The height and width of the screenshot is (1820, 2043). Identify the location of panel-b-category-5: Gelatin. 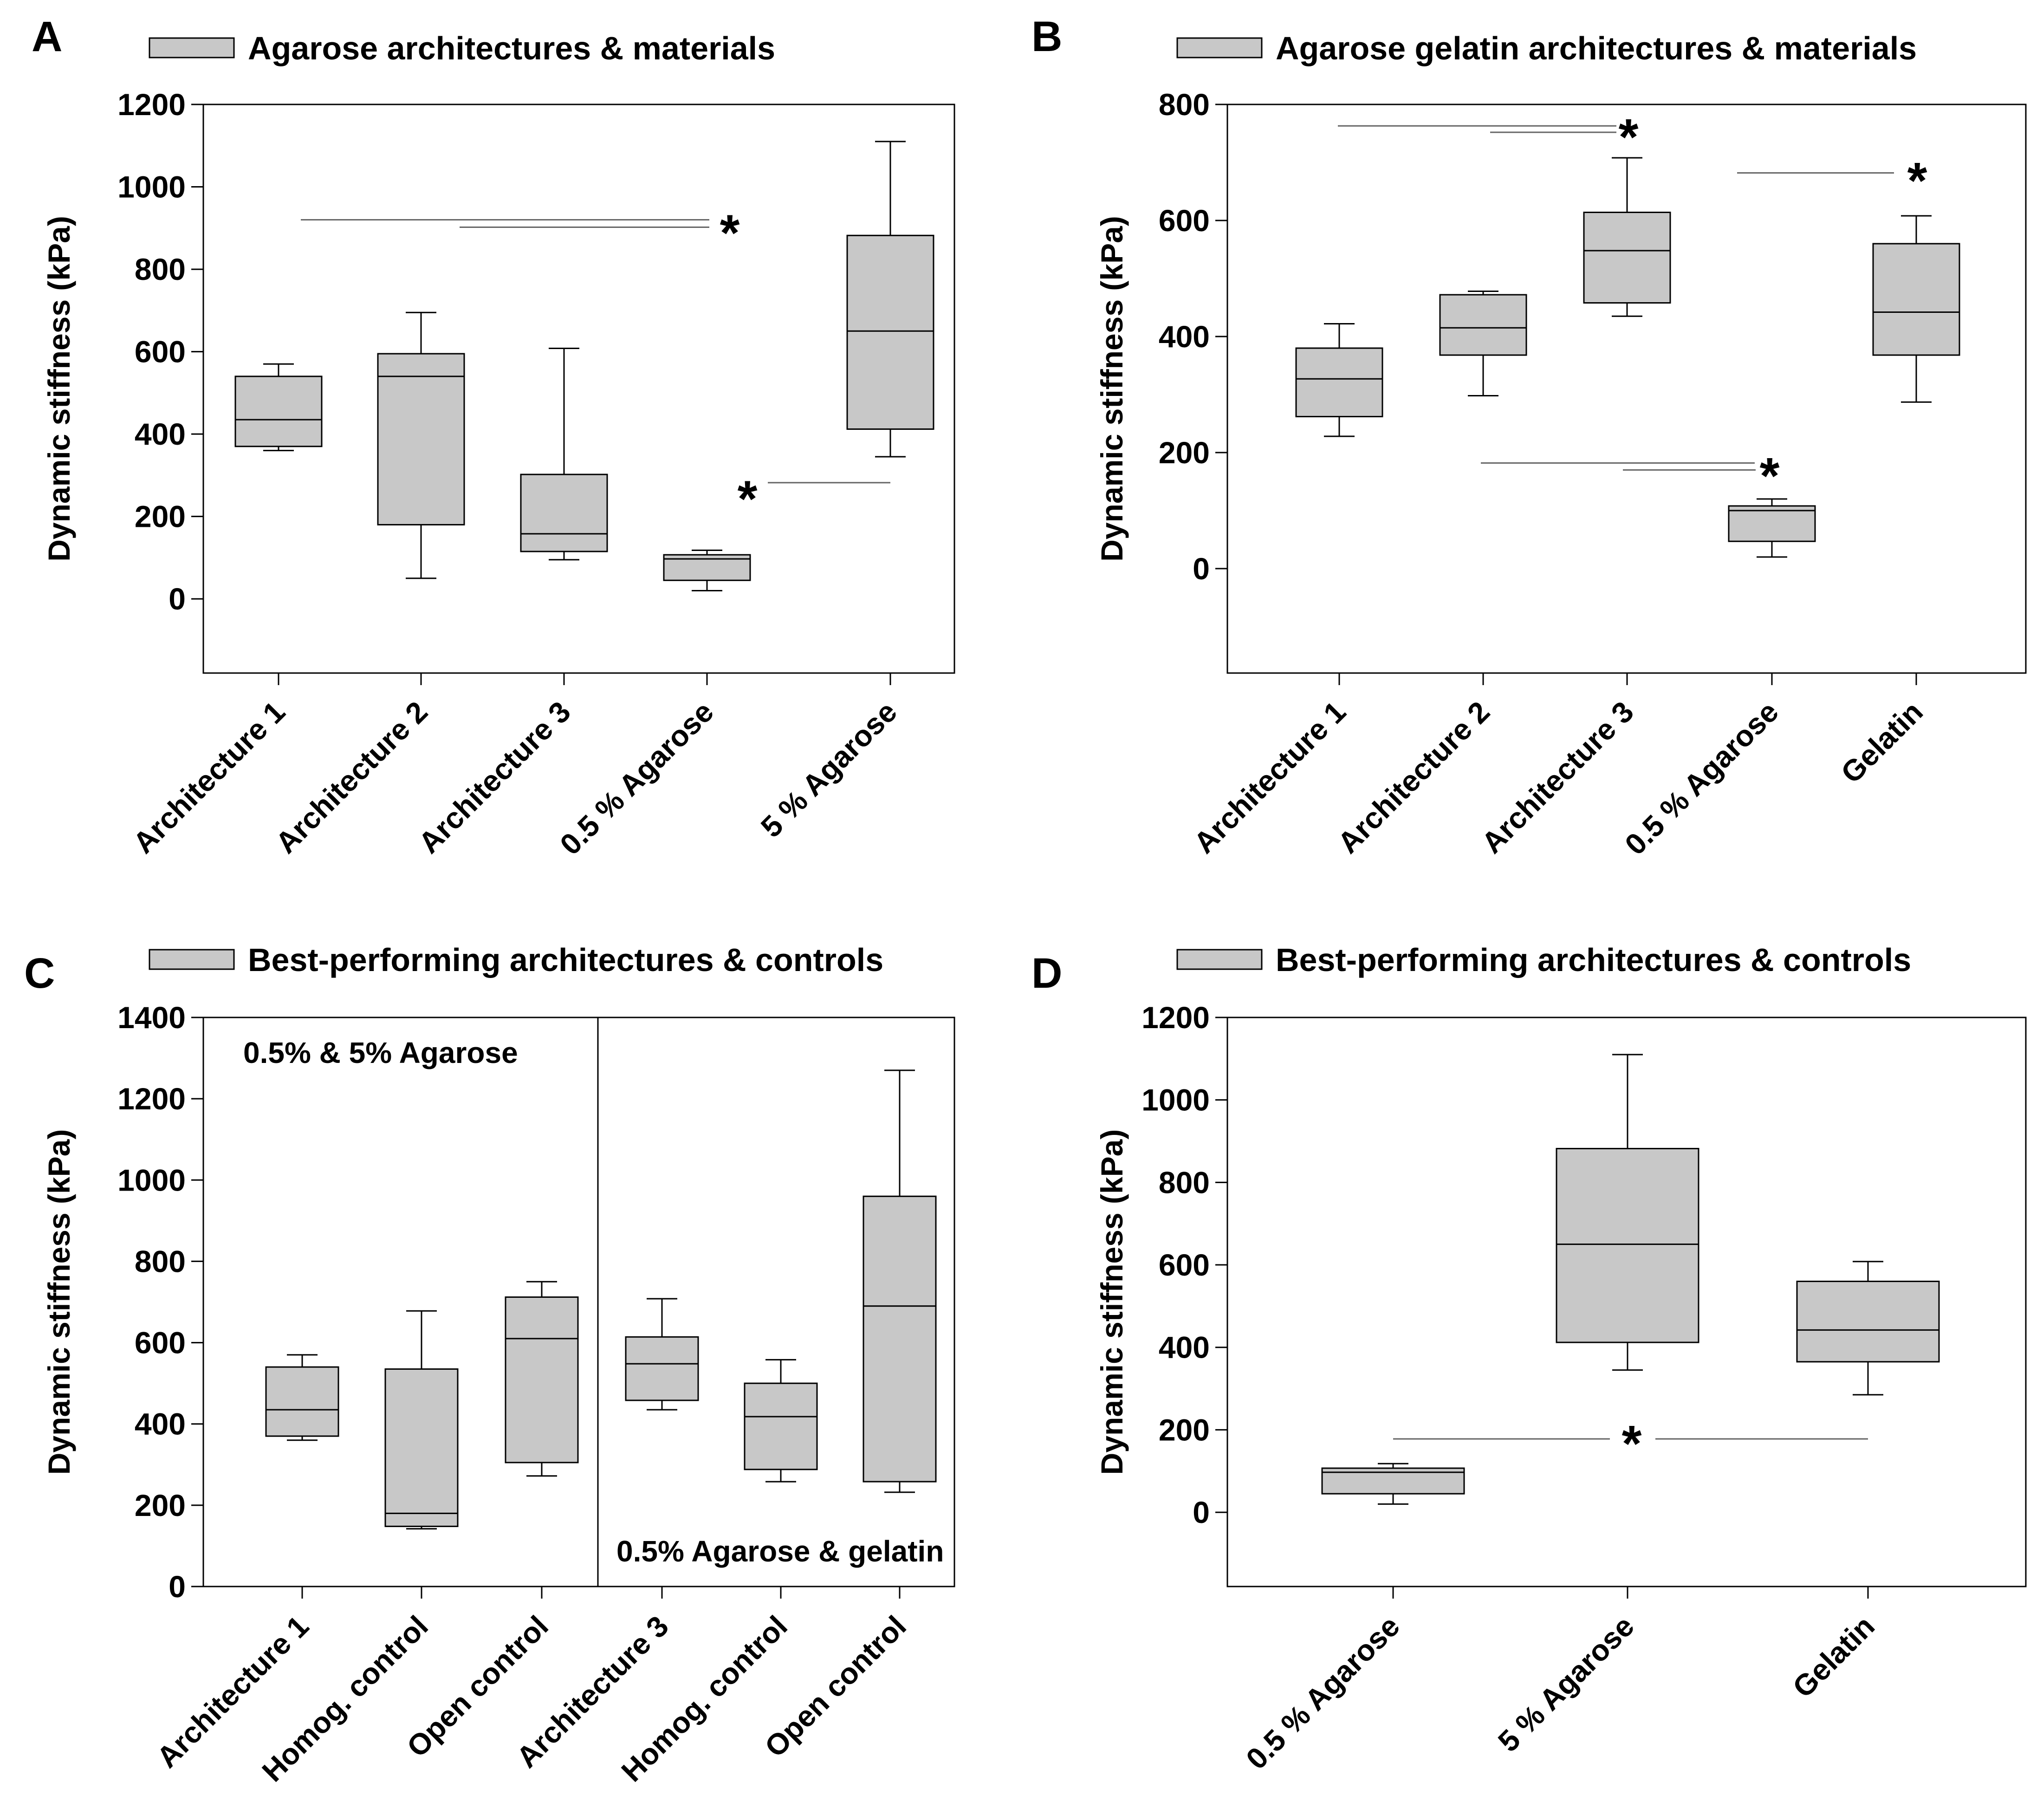
(1882, 742).